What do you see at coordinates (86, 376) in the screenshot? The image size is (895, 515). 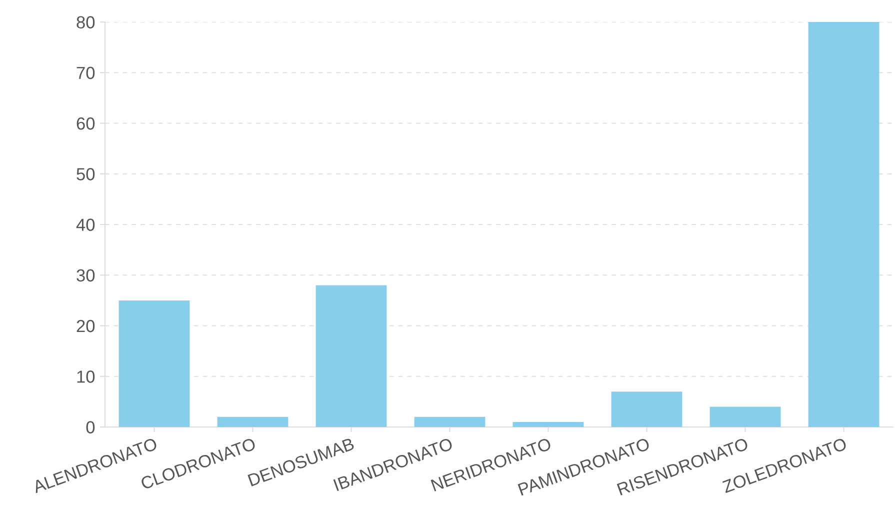 I see `y-tick-label: 10` at bounding box center [86, 376].